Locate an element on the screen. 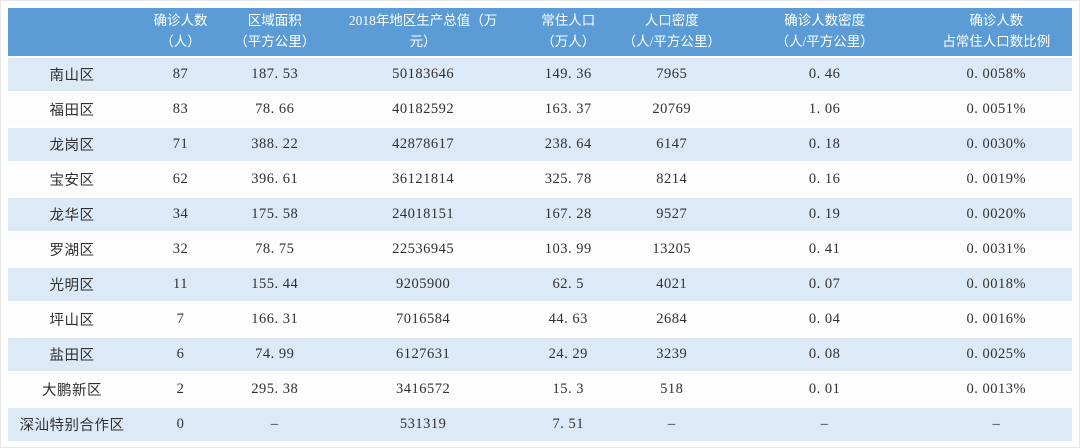  value-cell: 0. 0031% is located at coordinates (996, 249).